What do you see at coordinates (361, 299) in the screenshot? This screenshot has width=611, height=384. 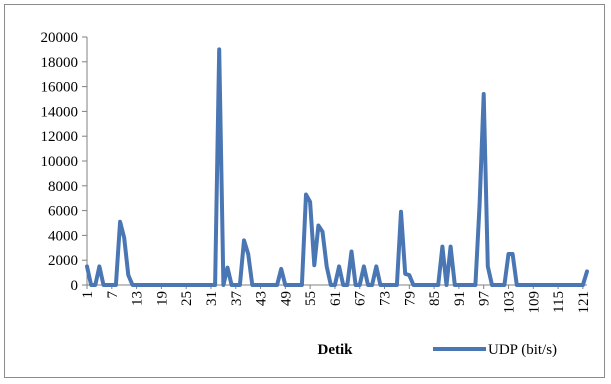 I see `x-tick-label: 67` at bounding box center [361, 299].